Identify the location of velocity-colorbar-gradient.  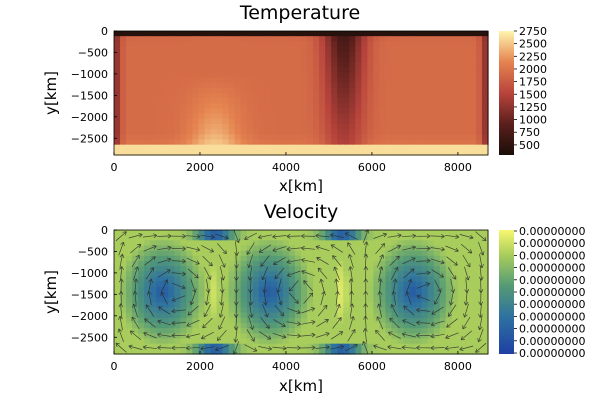
(506, 292).